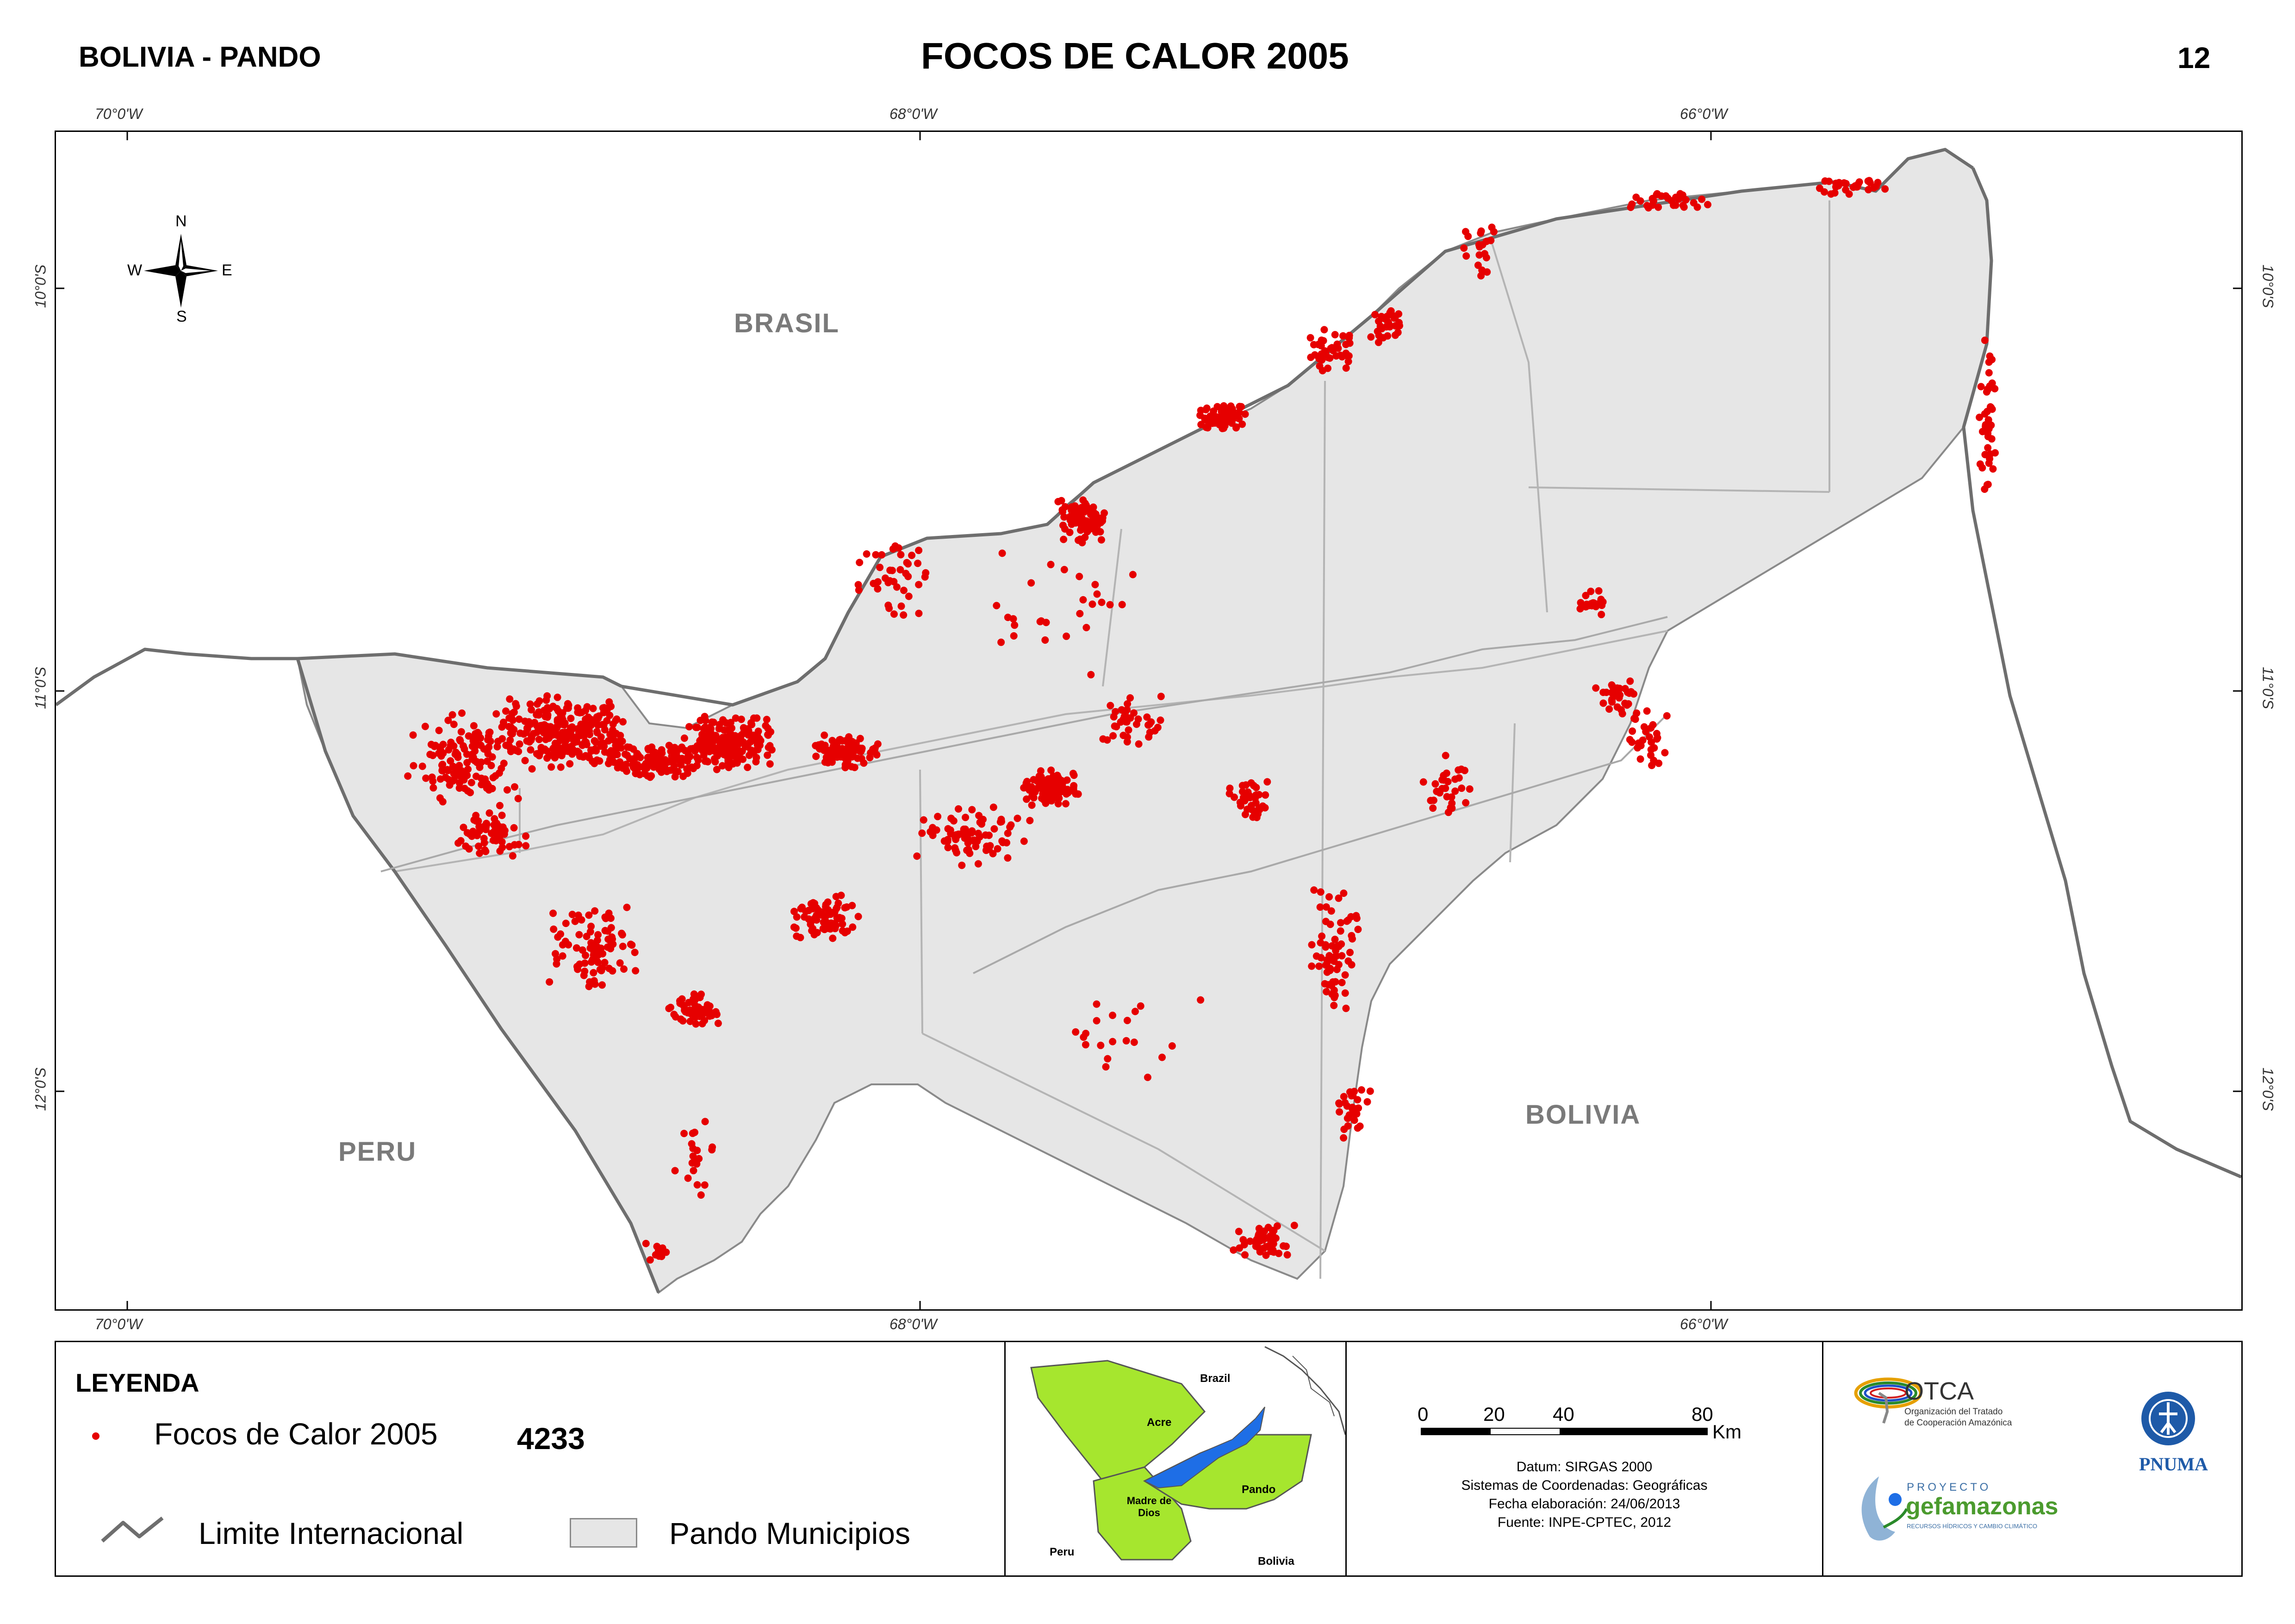 This screenshot has width=2295, height=1624. Describe the element at coordinates (1564, 1431) in the screenshot. I see `scale-bar` at that location.